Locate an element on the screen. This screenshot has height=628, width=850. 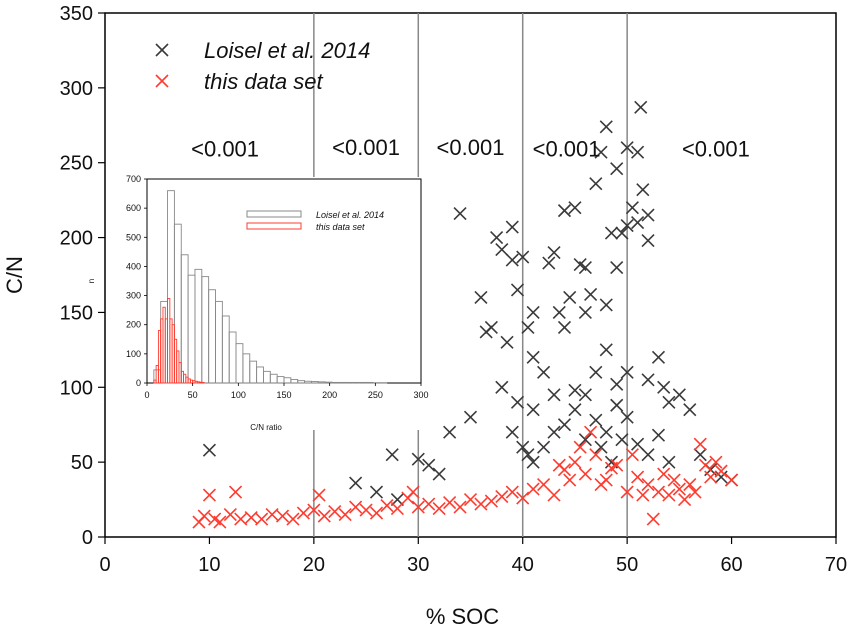
y-tick-label: 150 is located at coordinates (76, 313).